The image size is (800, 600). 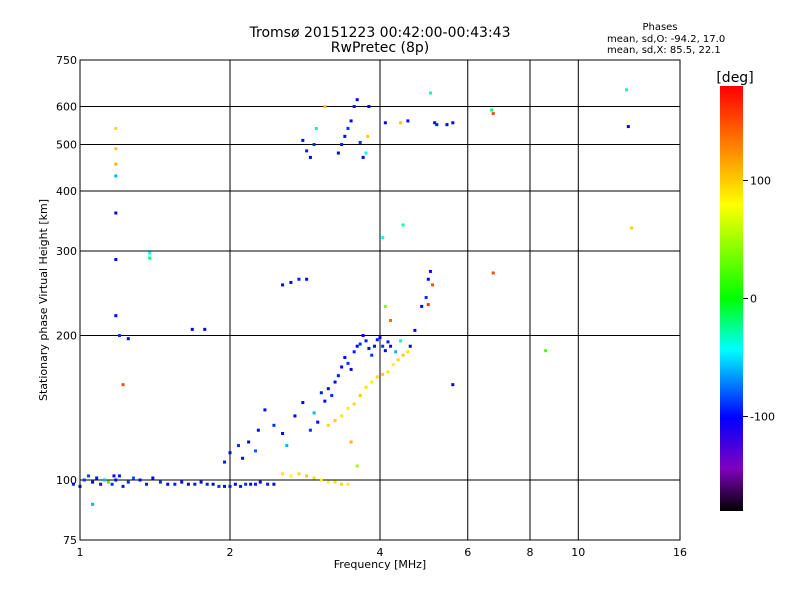 What do you see at coordinates (66, 191) in the screenshot?
I see `y-tick-label: 400` at bounding box center [66, 191].